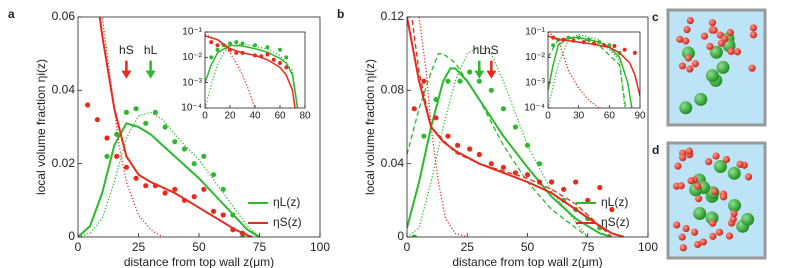  What do you see at coordinates (640, 116) in the screenshot?
I see `x-tick-label: 90` at bounding box center [640, 116].